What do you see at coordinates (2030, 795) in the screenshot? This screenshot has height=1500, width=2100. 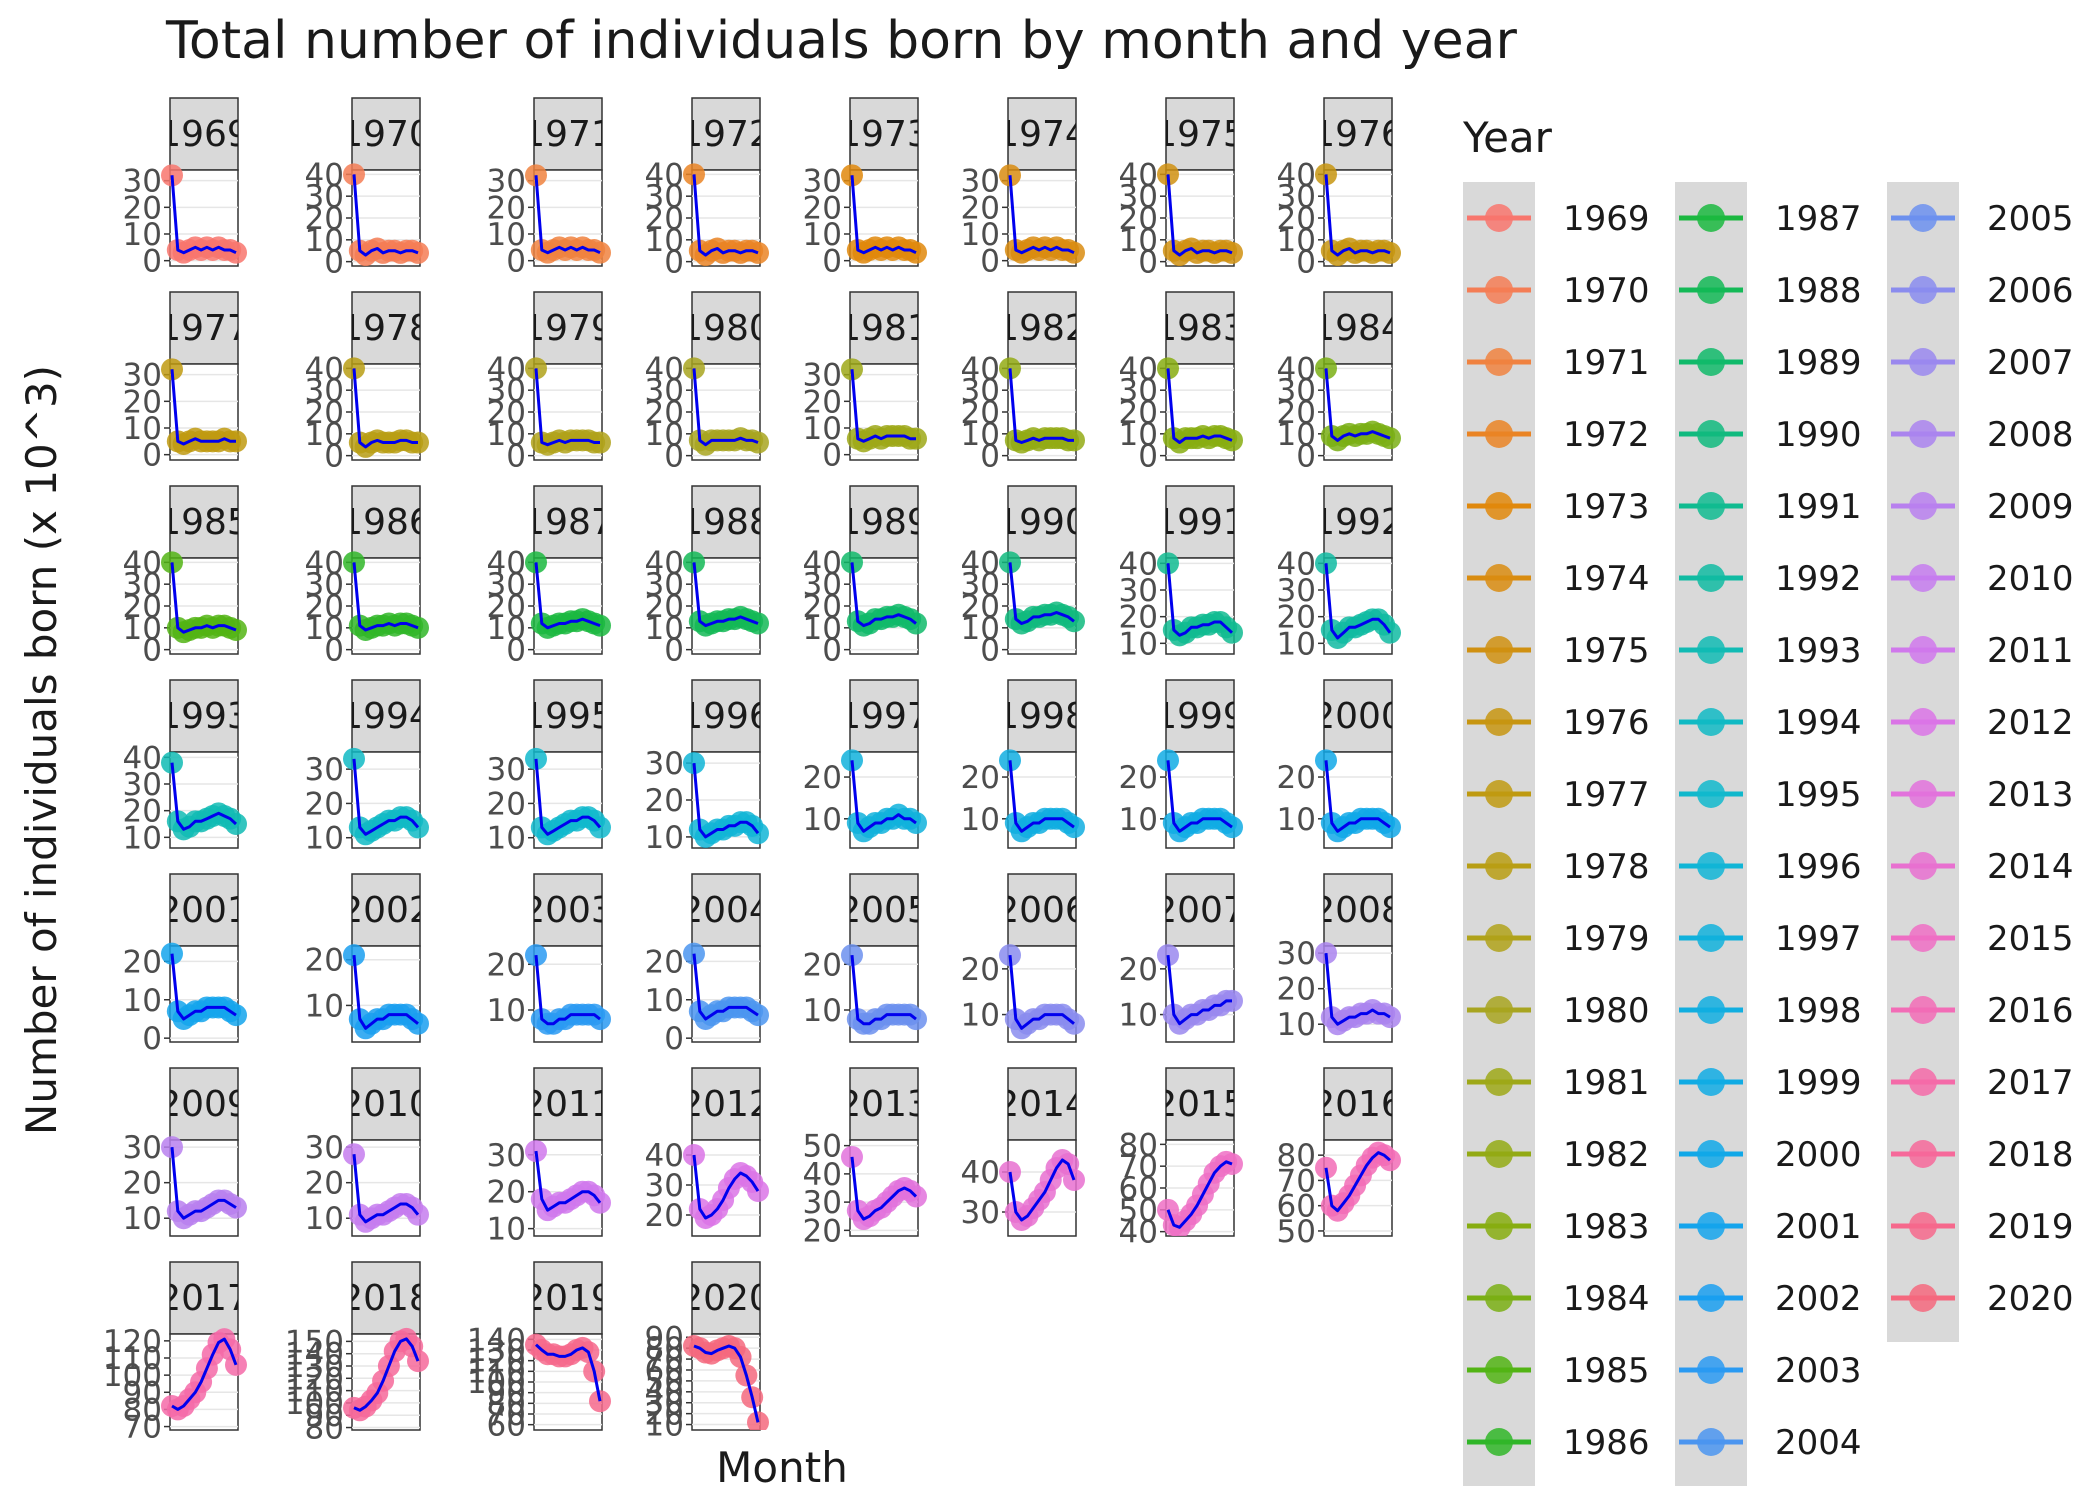 I see `legend-label: 2013` at bounding box center [2030, 795].